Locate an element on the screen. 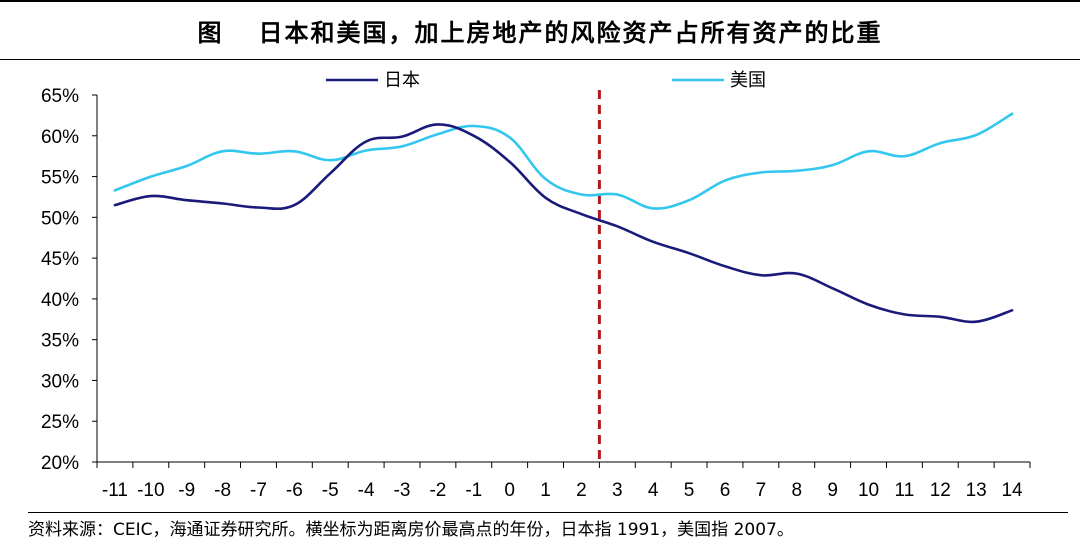  x-tick-label: -6 is located at coordinates (294, 490).